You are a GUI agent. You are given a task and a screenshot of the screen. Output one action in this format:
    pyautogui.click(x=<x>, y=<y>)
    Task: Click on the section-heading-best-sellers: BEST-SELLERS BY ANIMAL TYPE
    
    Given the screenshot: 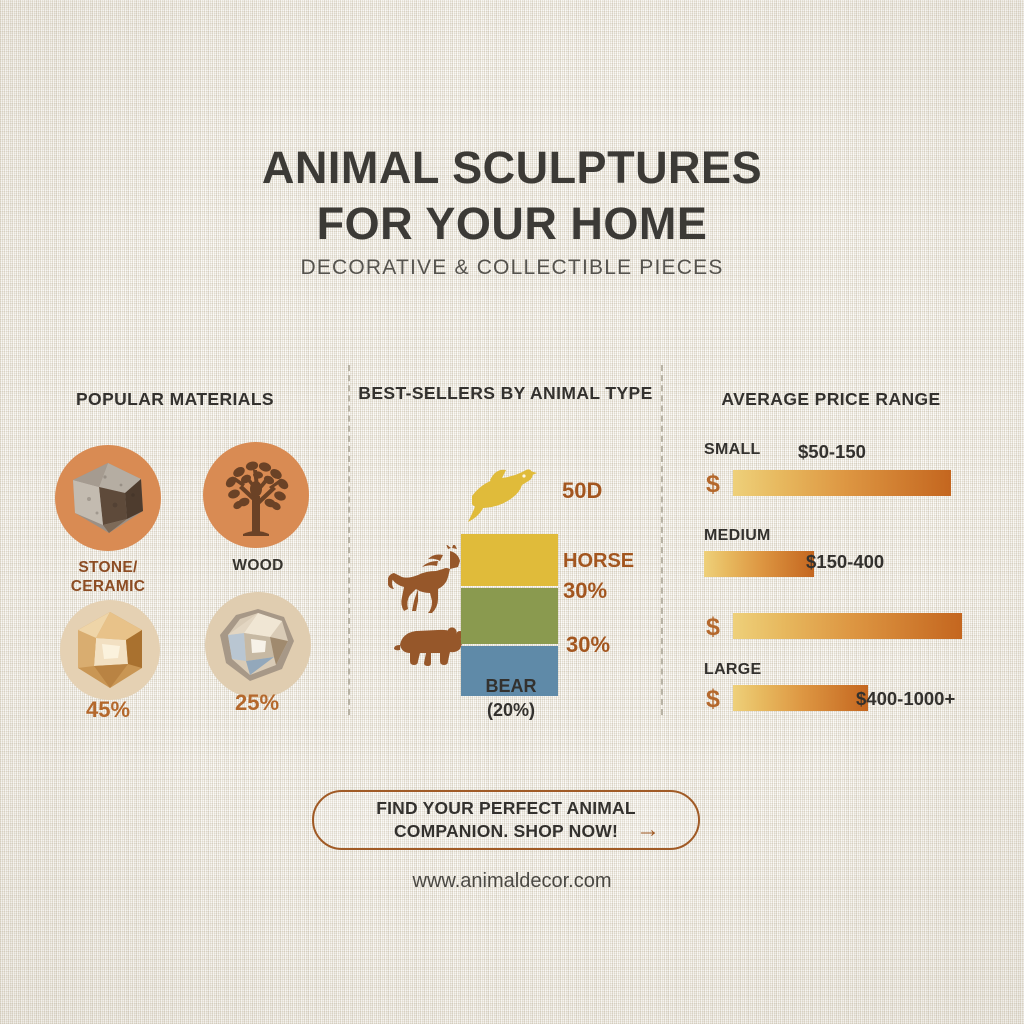 What is the action you would take?
    pyautogui.click(x=505, y=393)
    